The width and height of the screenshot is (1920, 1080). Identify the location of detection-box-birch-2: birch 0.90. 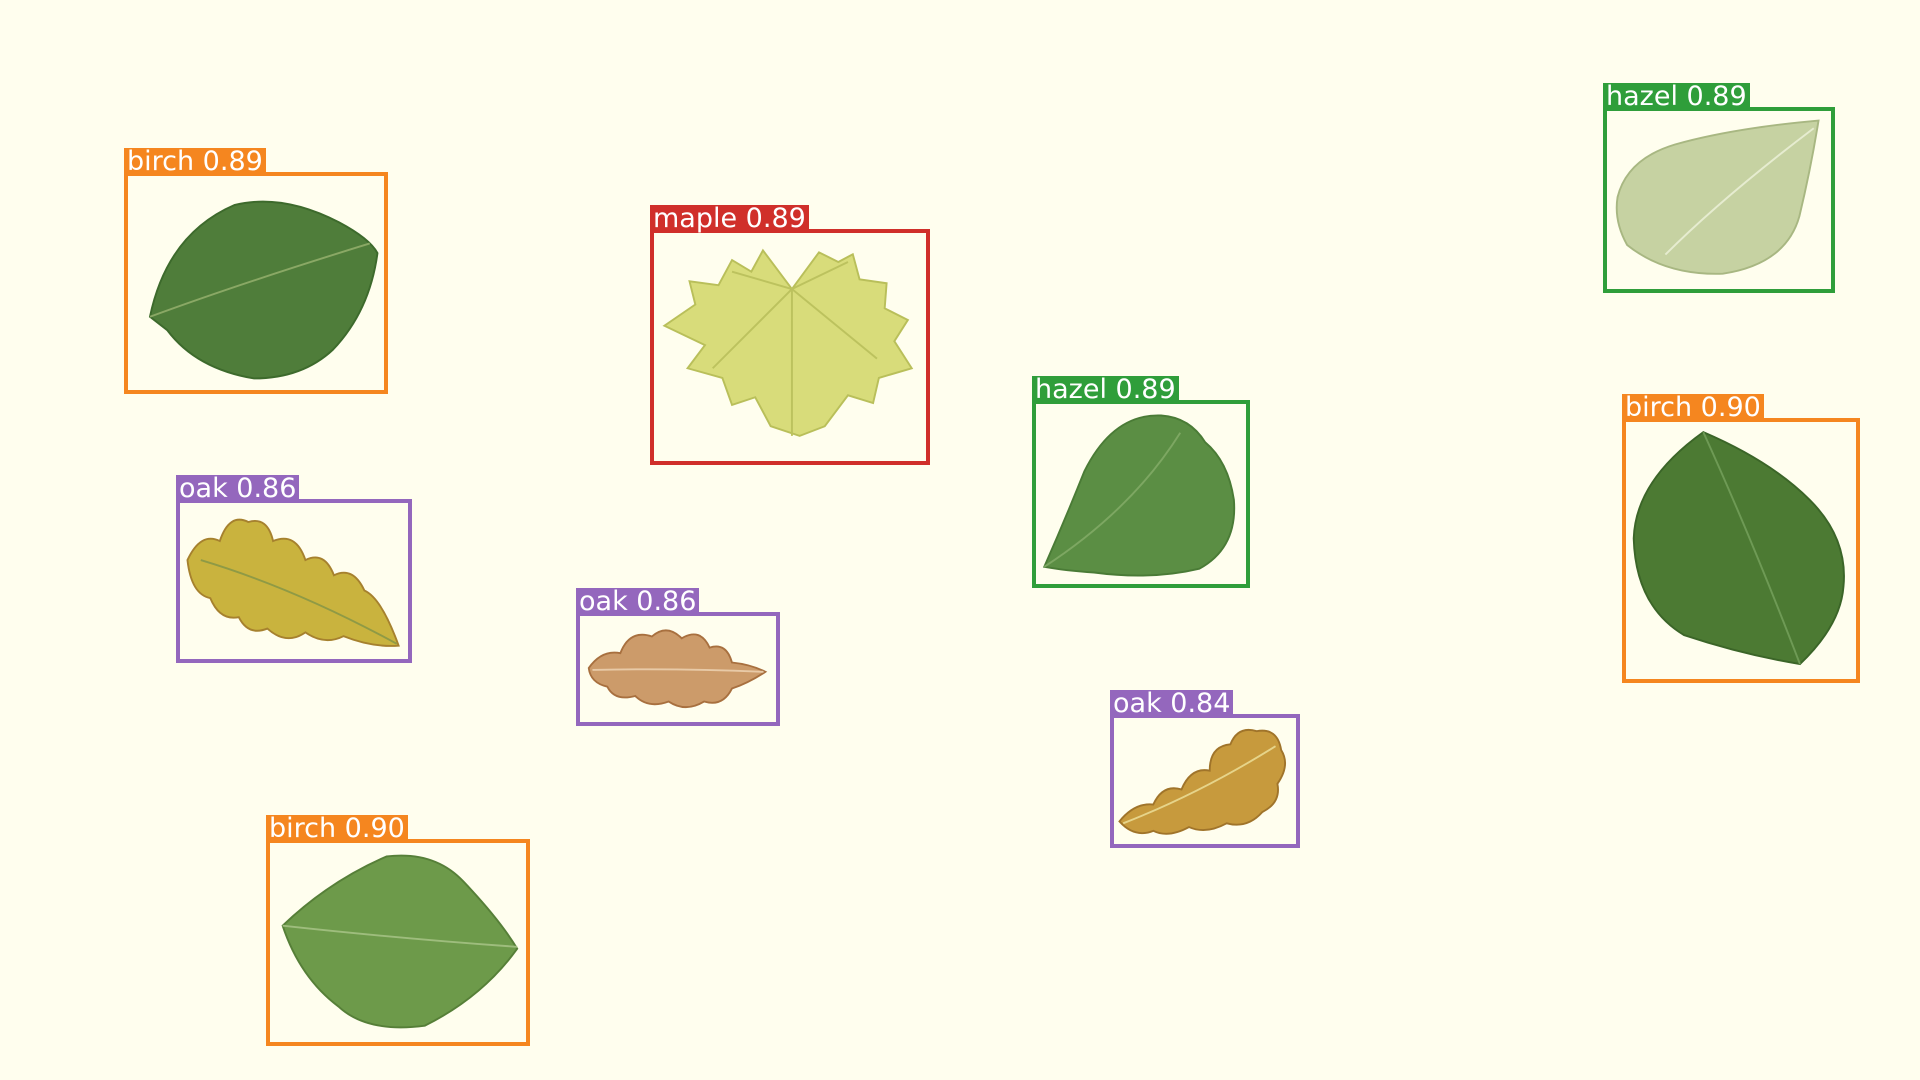
(1741, 538).